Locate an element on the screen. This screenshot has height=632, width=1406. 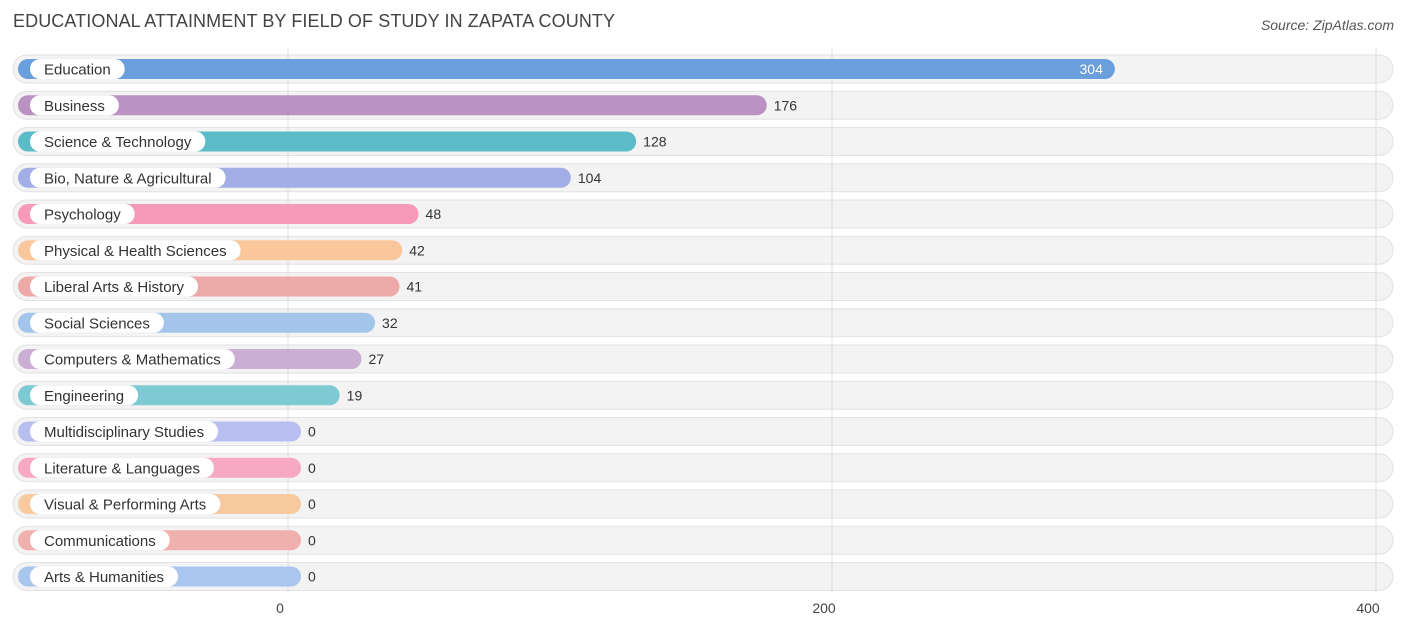
category-label: Psychology is located at coordinates (82, 215).